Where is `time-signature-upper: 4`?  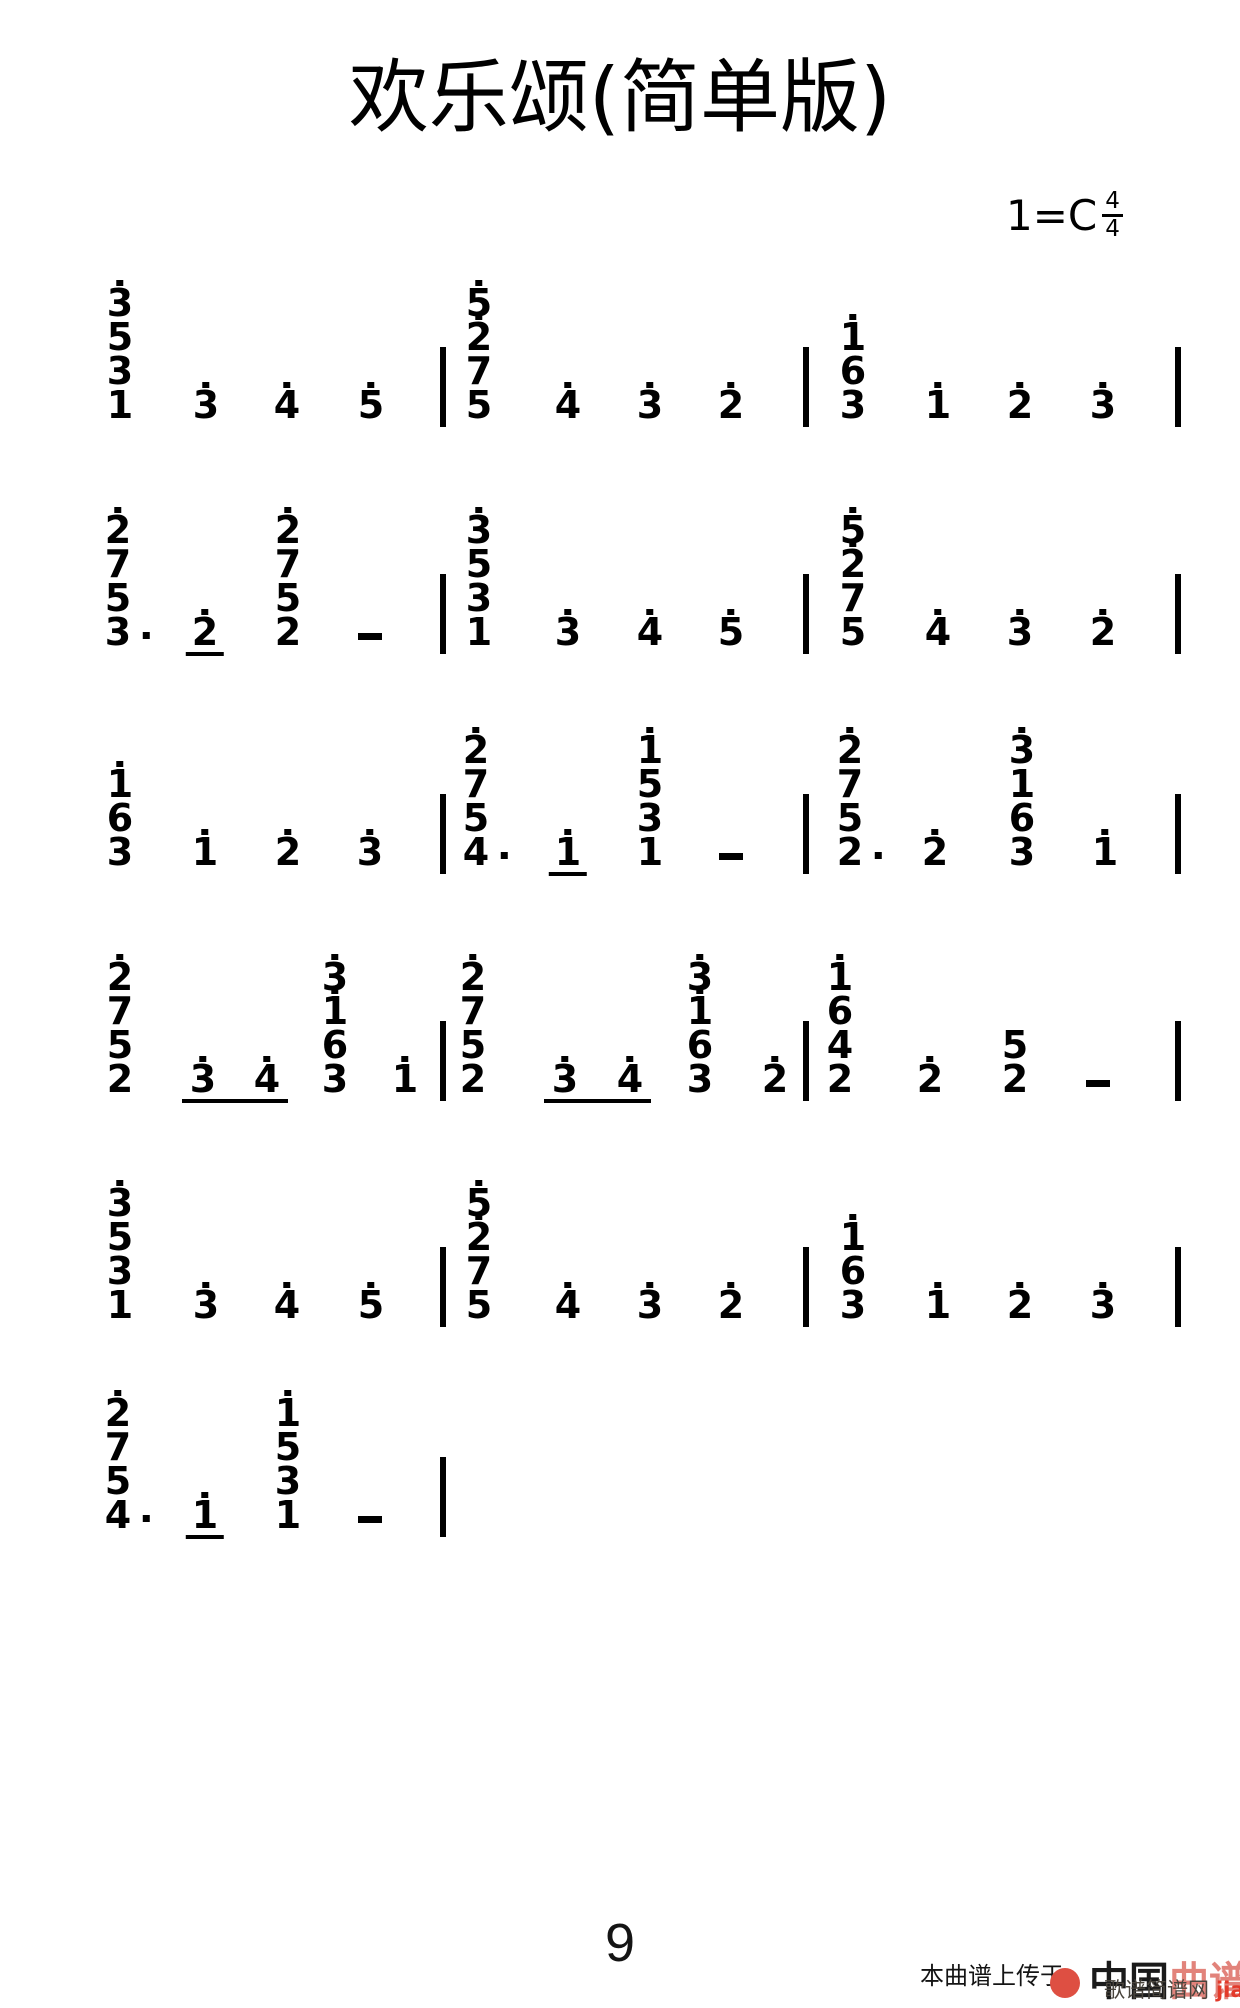
time-signature-upper: 4 is located at coordinates (1112, 203).